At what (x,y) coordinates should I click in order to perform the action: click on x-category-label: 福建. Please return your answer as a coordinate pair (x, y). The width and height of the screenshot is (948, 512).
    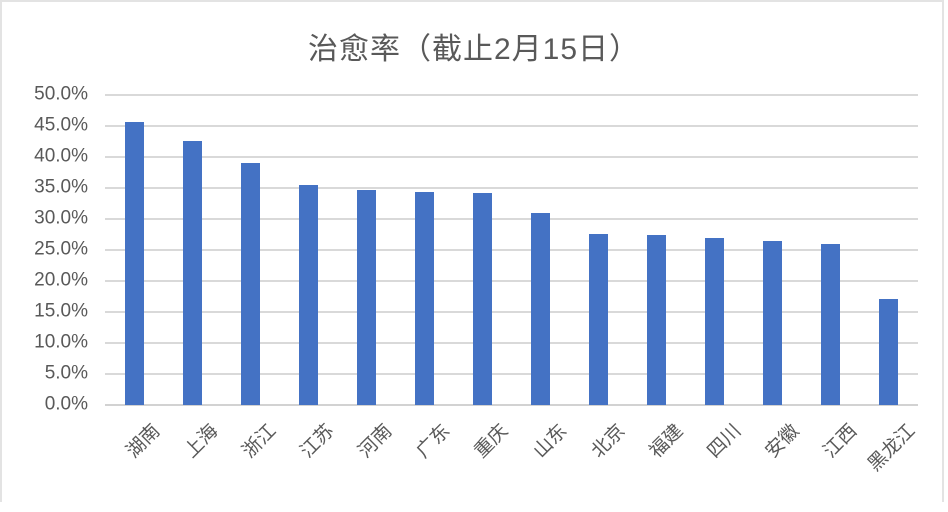
    Looking at the image, I should click on (666, 441).